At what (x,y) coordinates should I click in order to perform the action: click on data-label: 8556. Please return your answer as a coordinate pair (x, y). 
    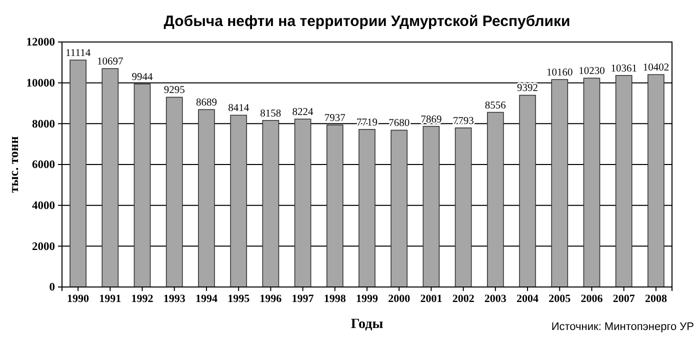
    Looking at the image, I should click on (495, 106).